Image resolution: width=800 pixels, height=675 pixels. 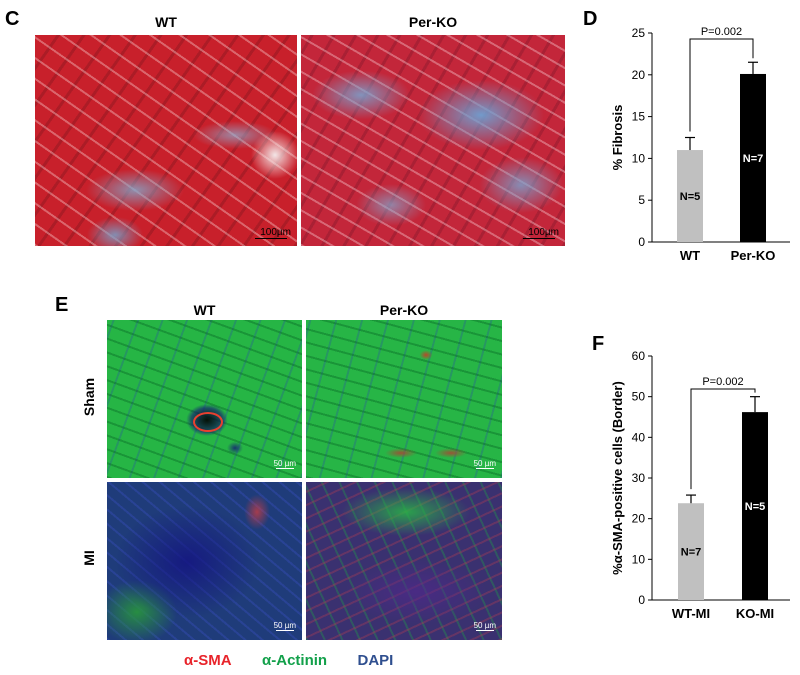 What do you see at coordinates (484, 463) in the screenshot?
I see `scale-label-e-perko-sham: 50 µm` at bounding box center [484, 463].